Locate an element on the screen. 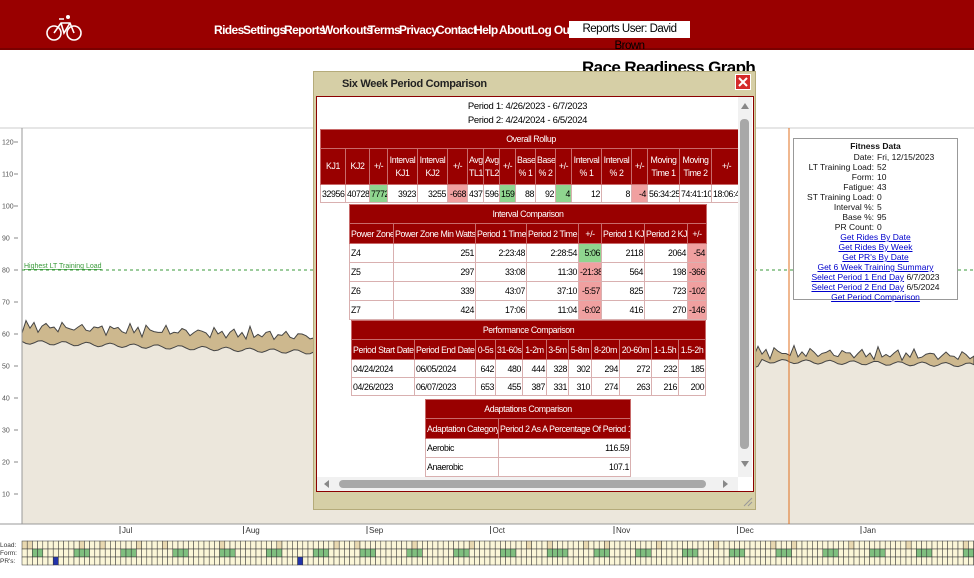  column-header: Period End Date is located at coordinates (445, 349).